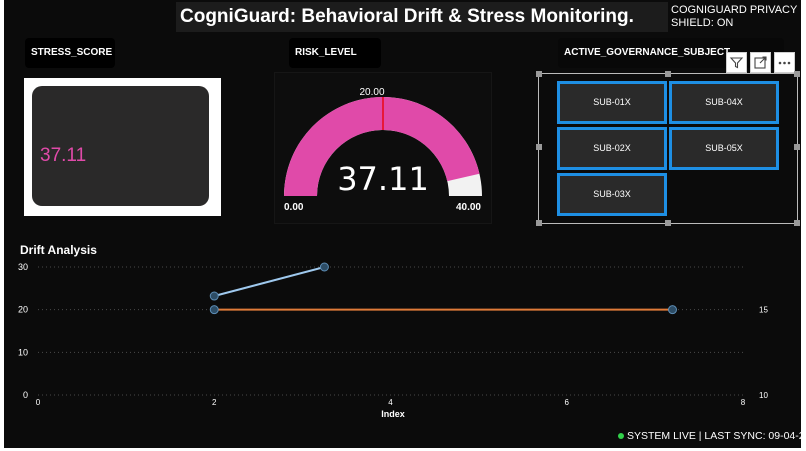 This screenshot has width=806, height=451. Describe the element at coordinates (763, 310) in the screenshot. I see `y2-tick-label: 15` at that location.